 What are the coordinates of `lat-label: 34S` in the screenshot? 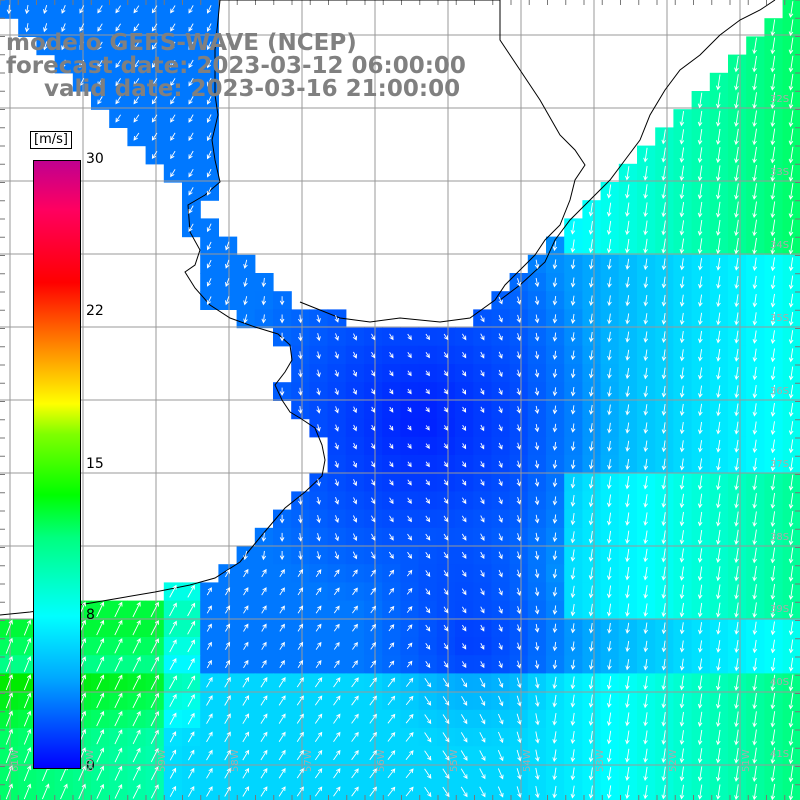 It's located at (780, 245).